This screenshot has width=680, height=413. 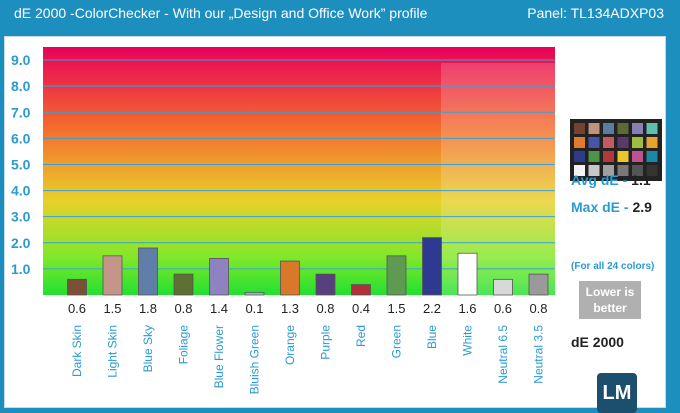 What do you see at coordinates (21, 269) in the screenshot?
I see `y-tick-label: 1.0` at bounding box center [21, 269].